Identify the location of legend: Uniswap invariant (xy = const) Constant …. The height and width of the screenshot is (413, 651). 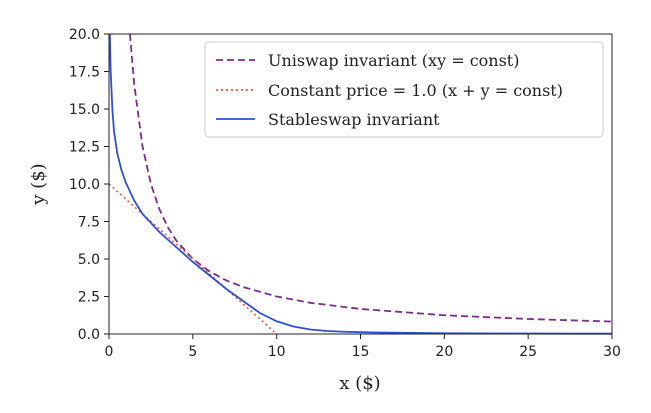
(404, 89).